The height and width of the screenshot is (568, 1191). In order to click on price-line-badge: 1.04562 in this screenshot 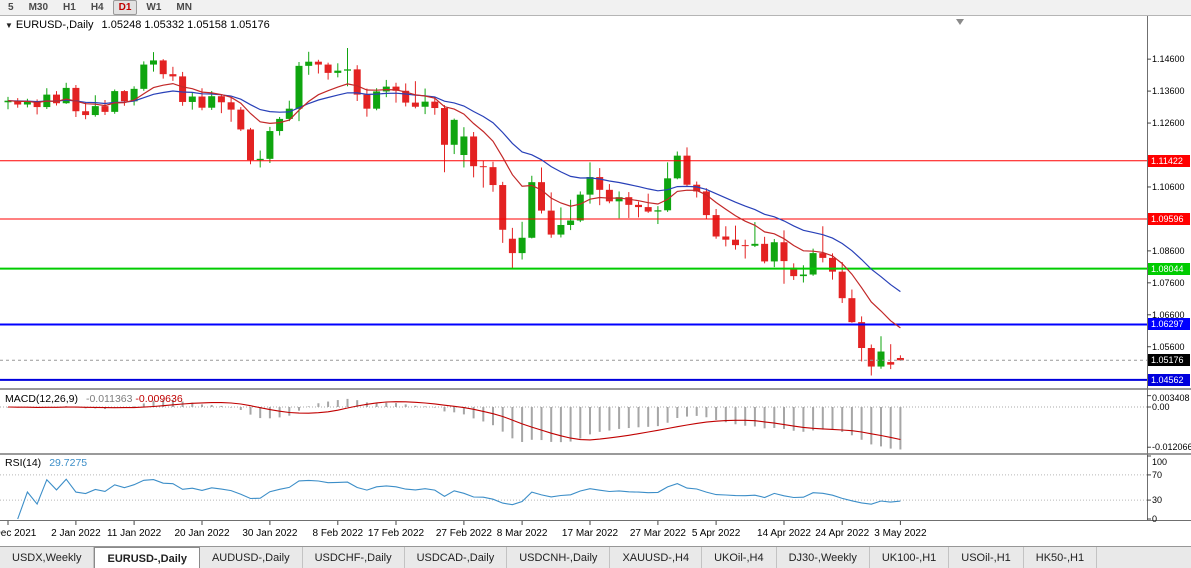, I will do `click(1169, 379)`.